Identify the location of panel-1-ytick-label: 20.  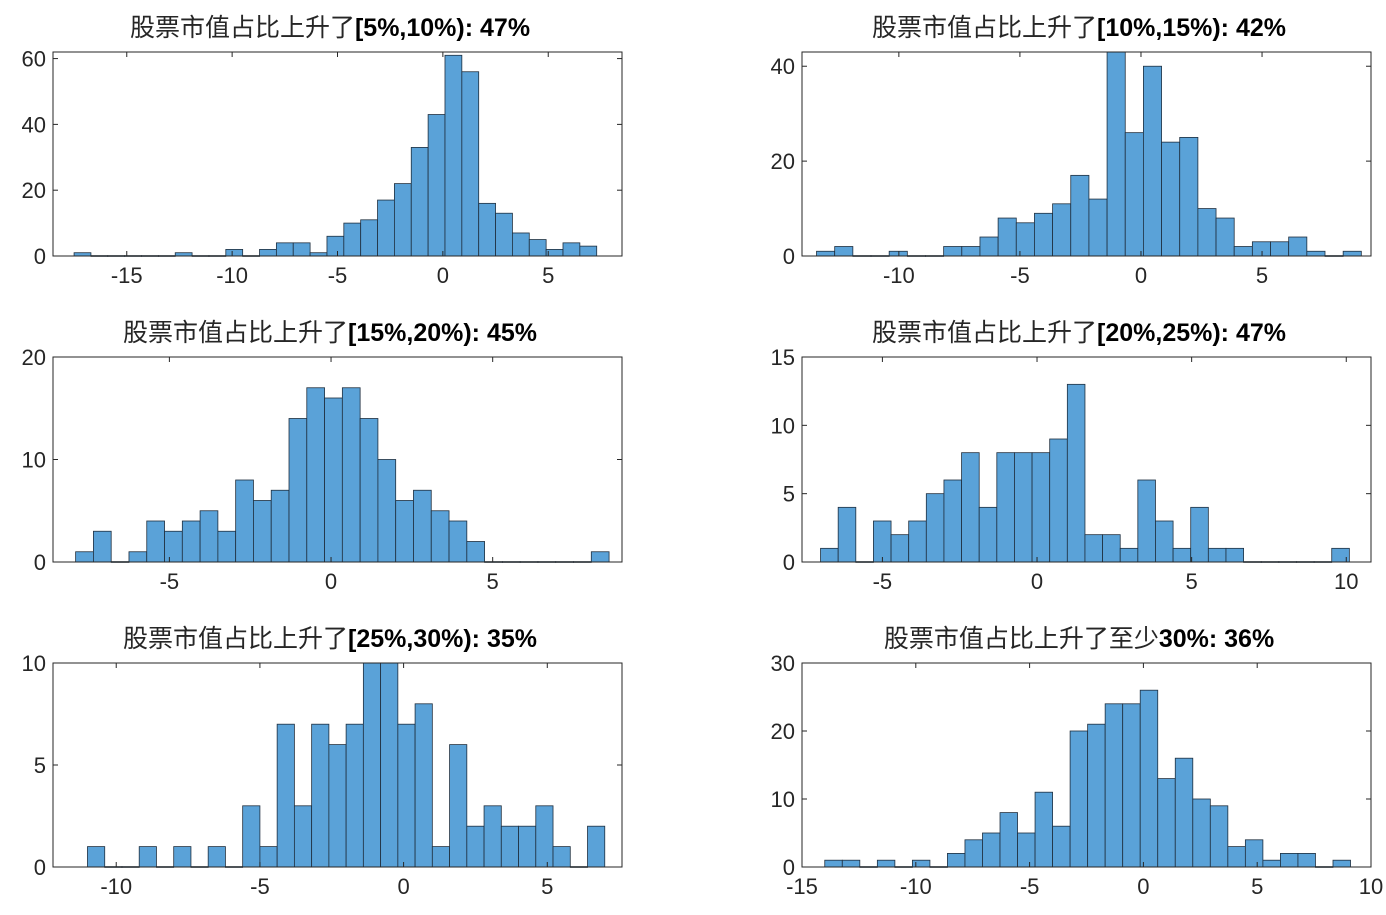
(34, 190).